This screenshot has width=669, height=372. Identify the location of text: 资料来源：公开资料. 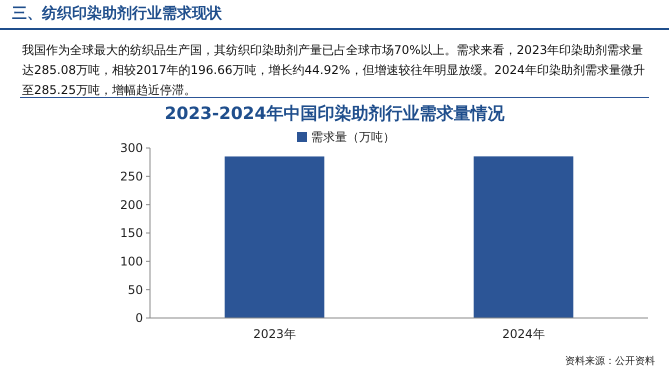
(610, 361).